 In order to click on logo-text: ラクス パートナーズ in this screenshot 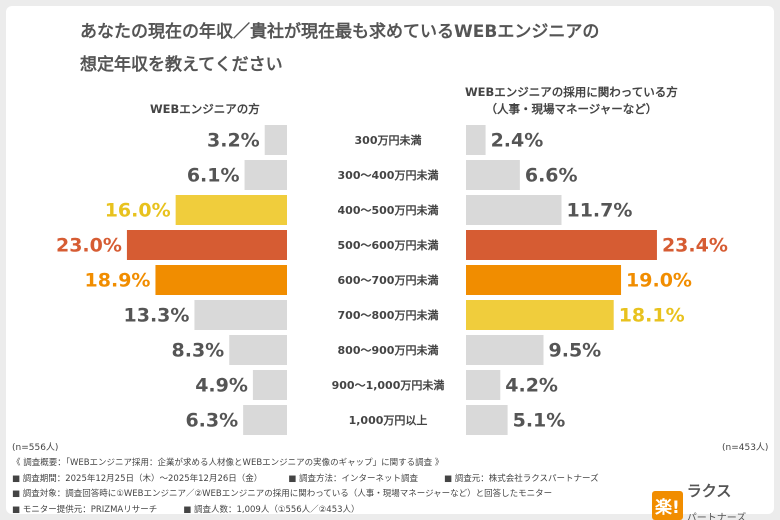, I will do `click(717, 495)`.